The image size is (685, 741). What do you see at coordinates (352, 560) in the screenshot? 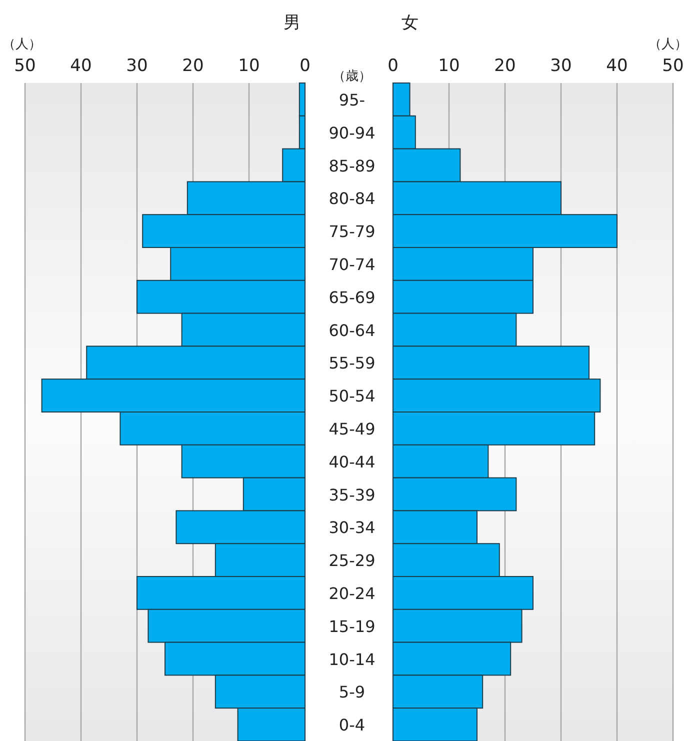
I see `y-tick-label: 25-29` at bounding box center [352, 560].